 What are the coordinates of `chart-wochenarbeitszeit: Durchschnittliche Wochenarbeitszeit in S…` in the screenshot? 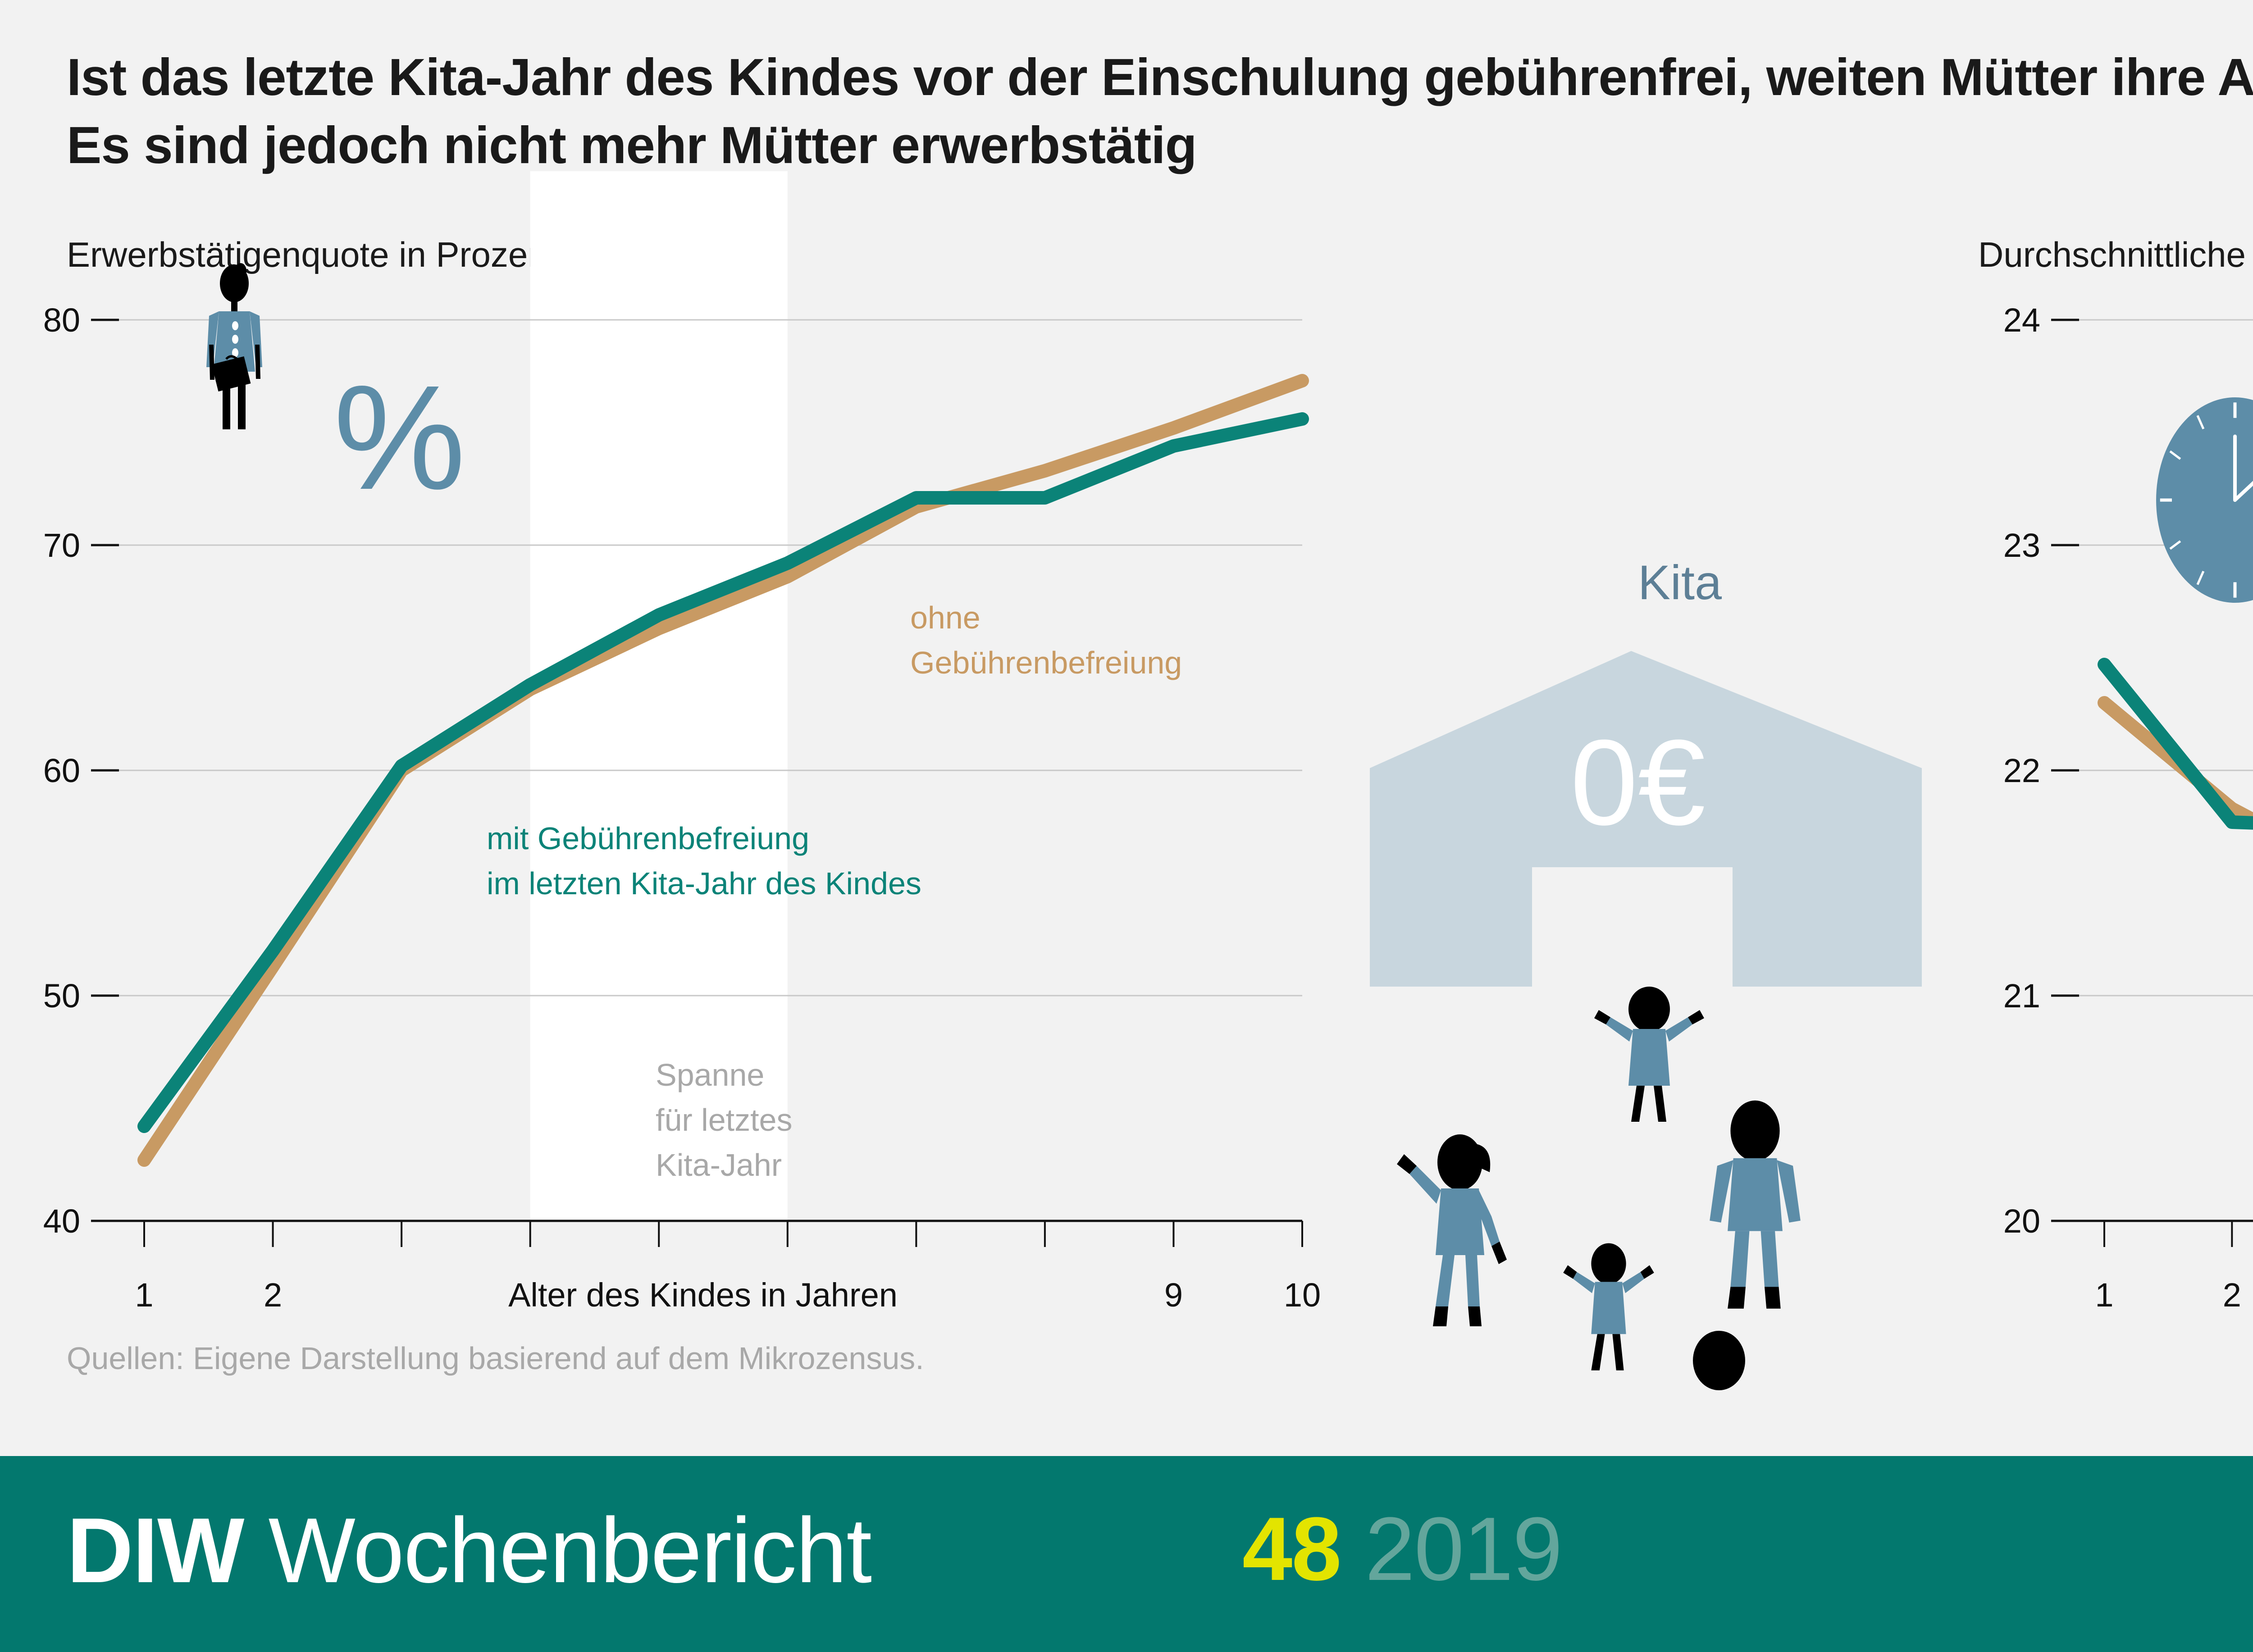 It's located at (2106, 698).